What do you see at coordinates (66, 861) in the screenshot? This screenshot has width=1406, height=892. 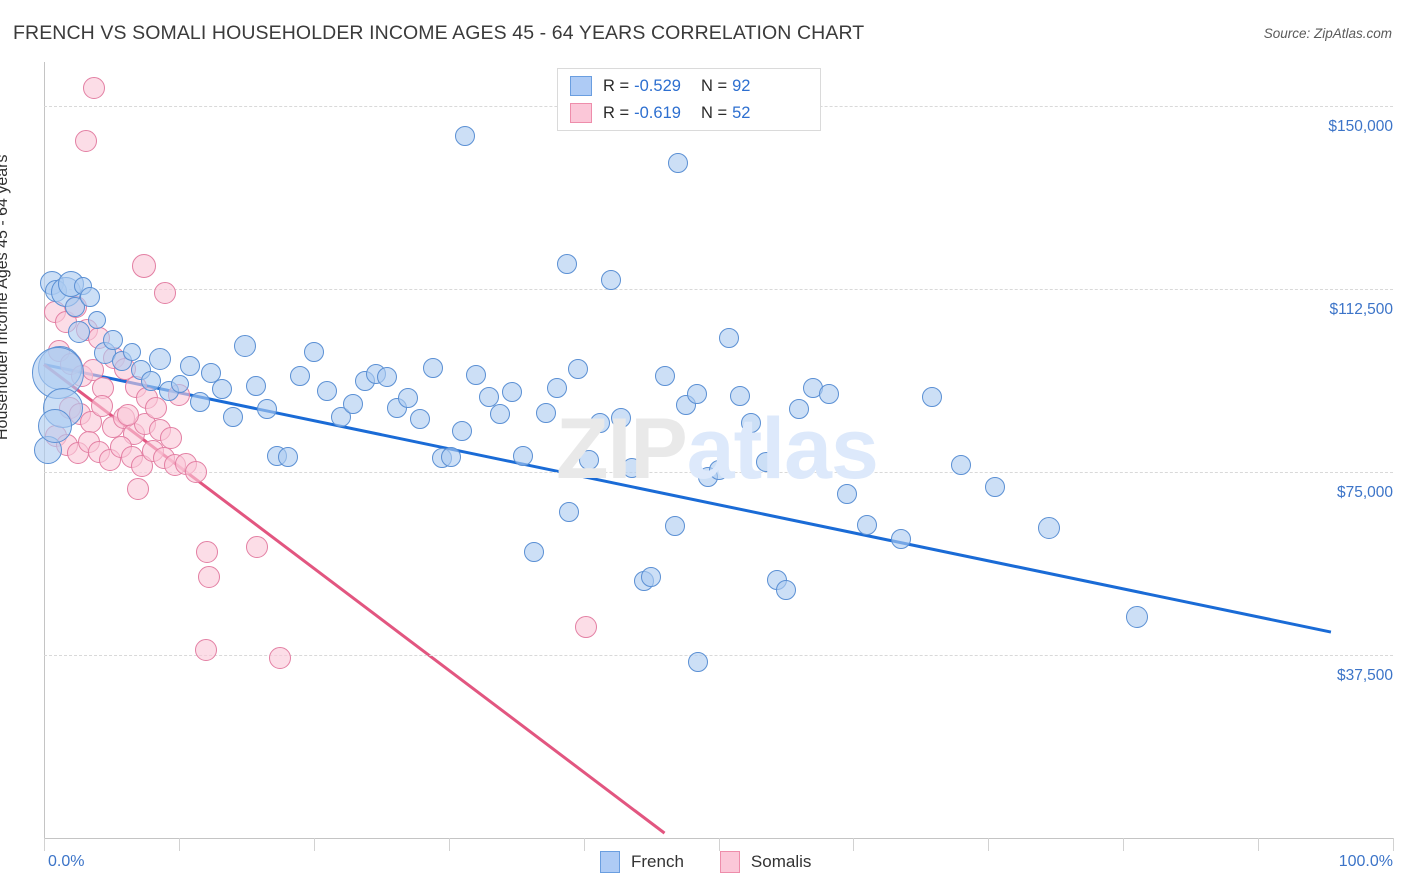 I see `x-axis-min-label: 0.0%` at bounding box center [66, 861].